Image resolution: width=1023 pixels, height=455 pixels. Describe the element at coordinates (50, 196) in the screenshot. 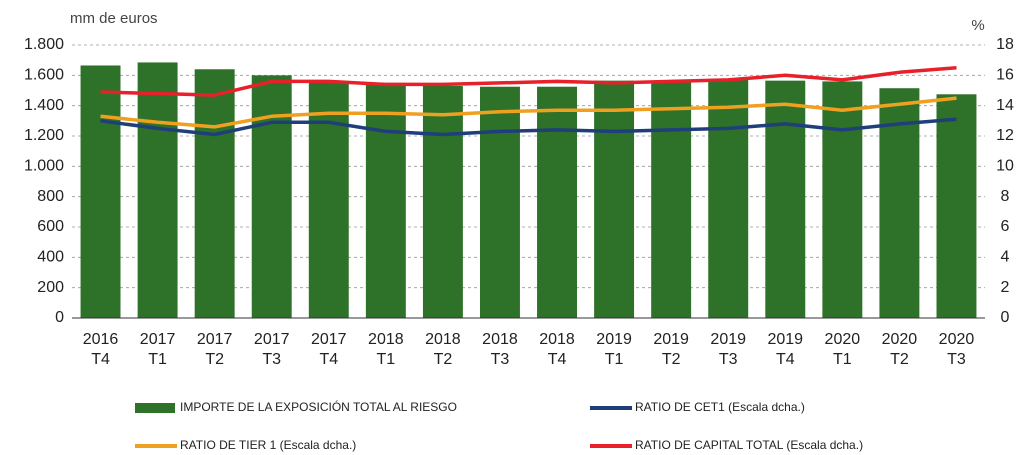

I see `y-tick-label: 800` at that location.